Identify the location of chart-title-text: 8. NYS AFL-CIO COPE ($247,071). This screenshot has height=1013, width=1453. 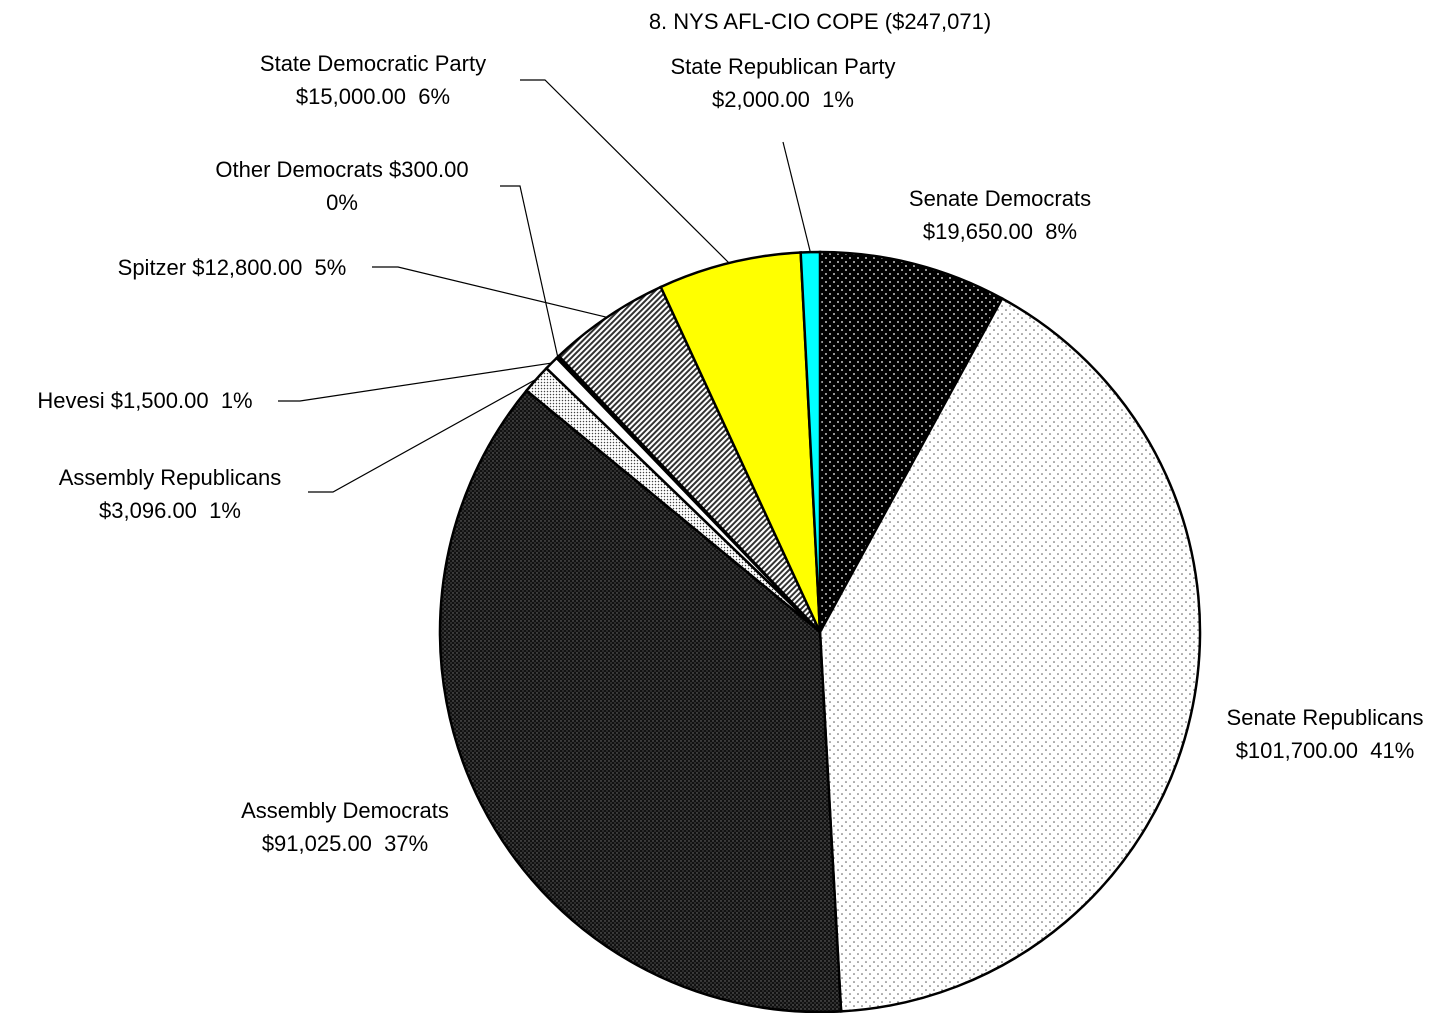
(820, 21).